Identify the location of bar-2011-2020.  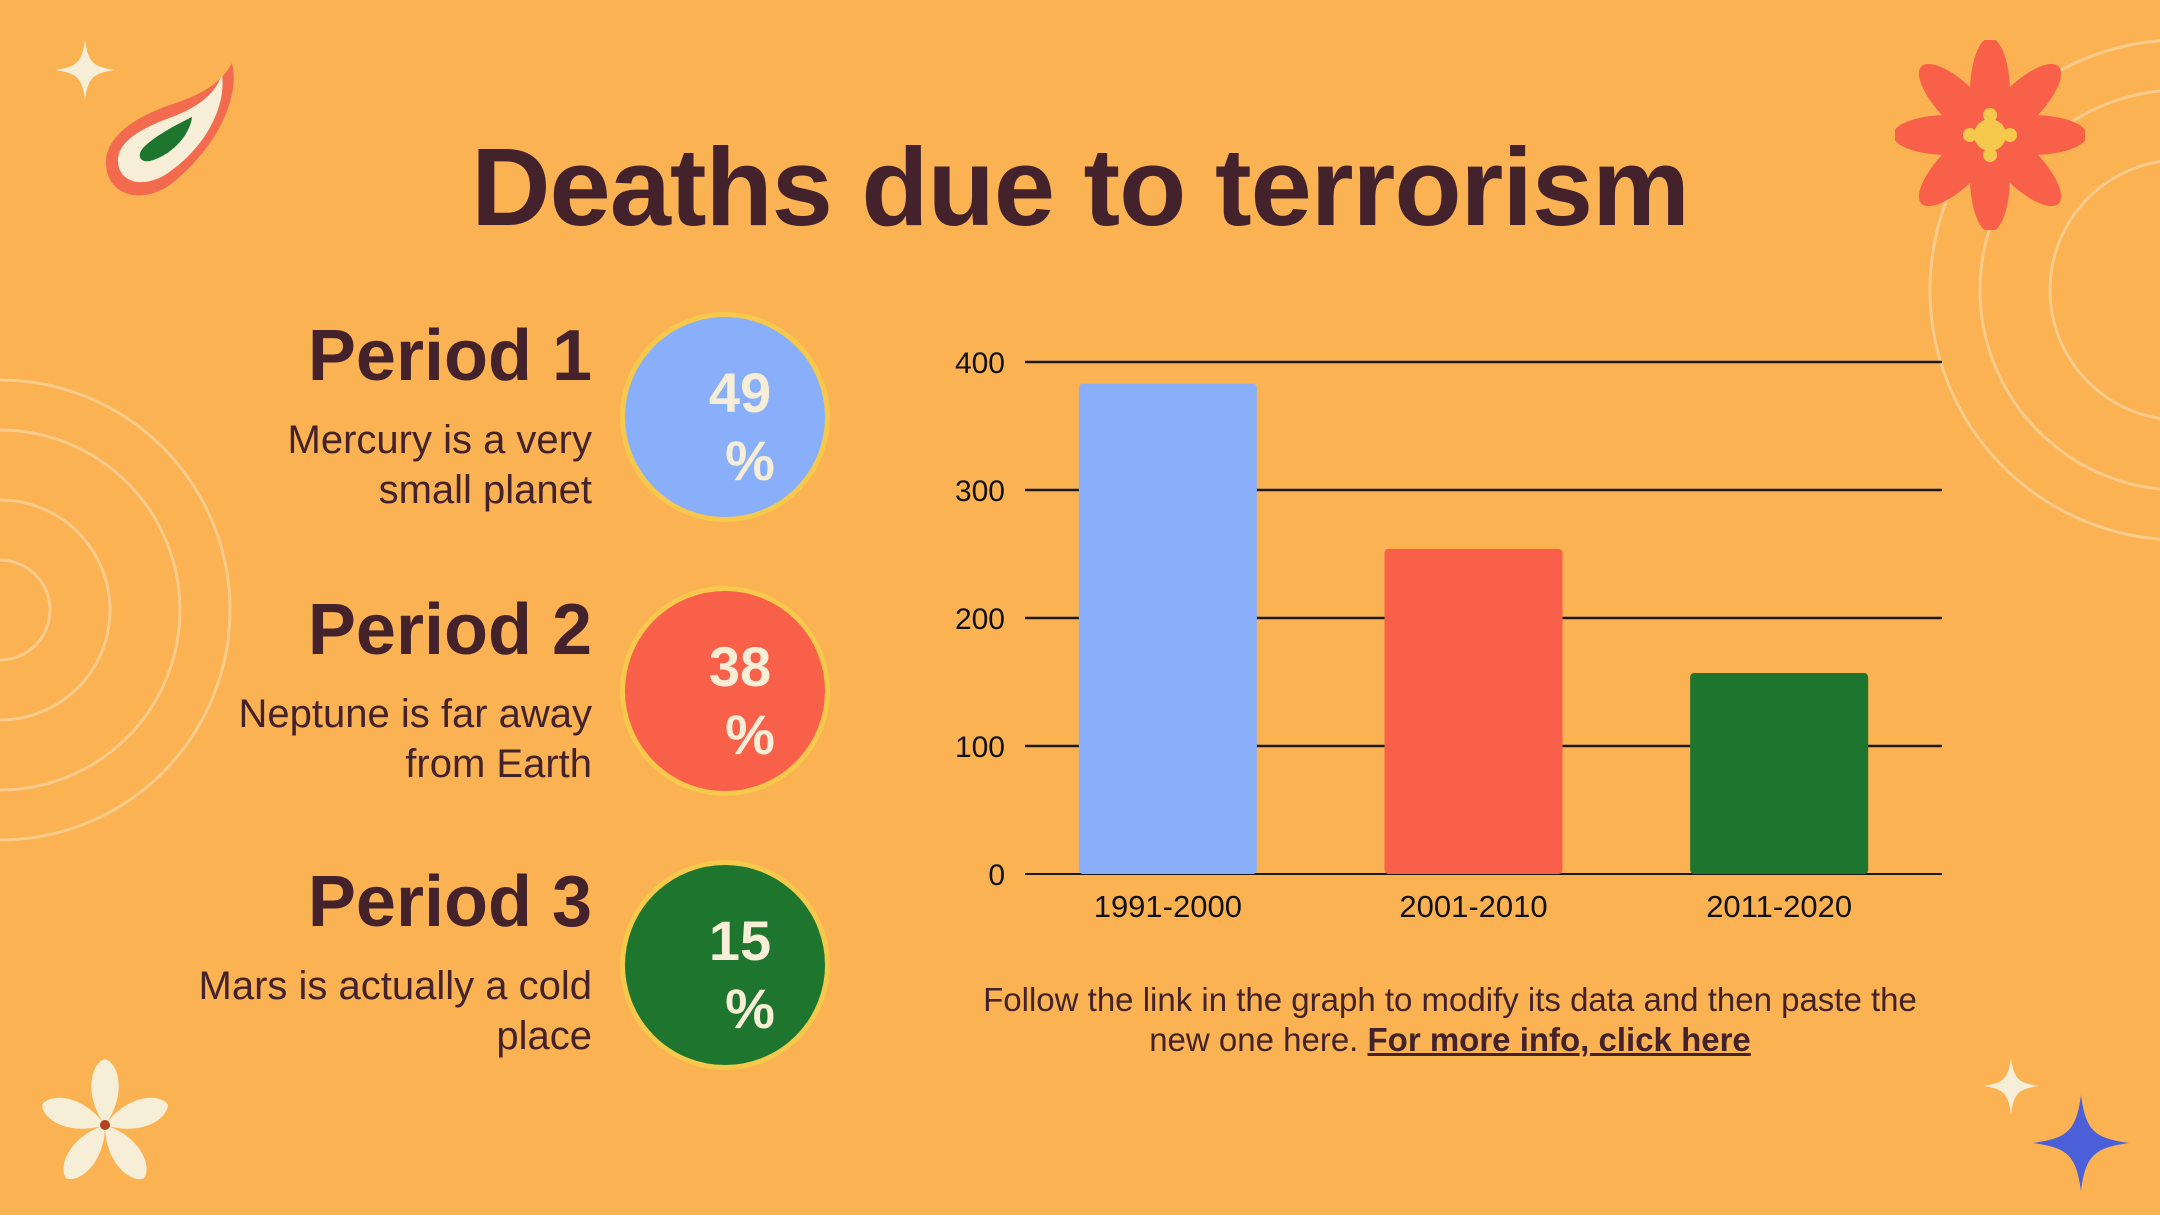
(1779, 773).